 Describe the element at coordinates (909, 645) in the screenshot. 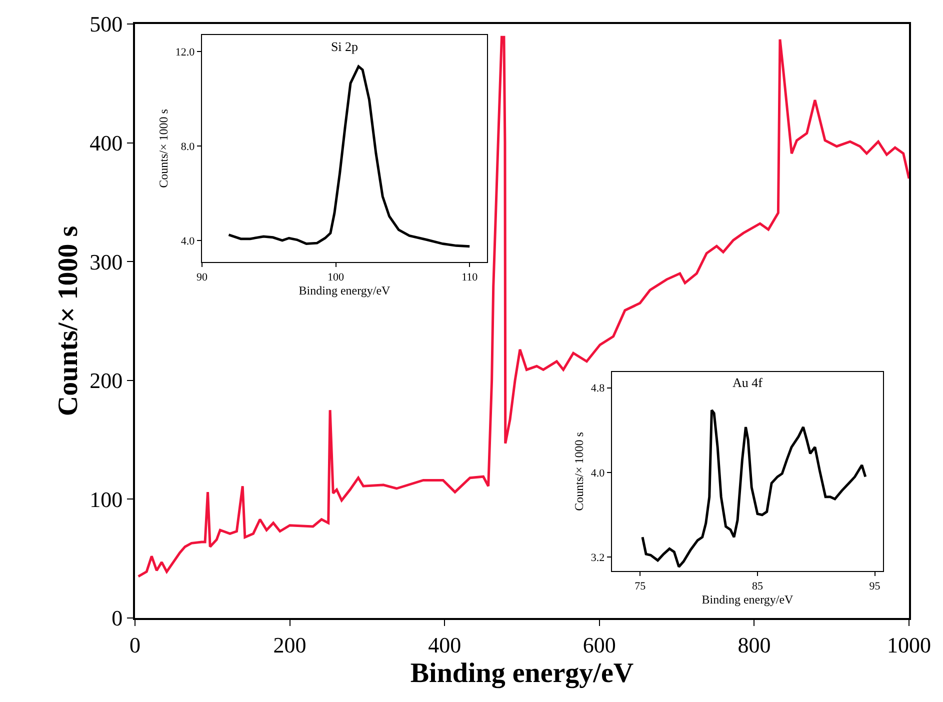

I see `x-tick-label: 1000` at that location.